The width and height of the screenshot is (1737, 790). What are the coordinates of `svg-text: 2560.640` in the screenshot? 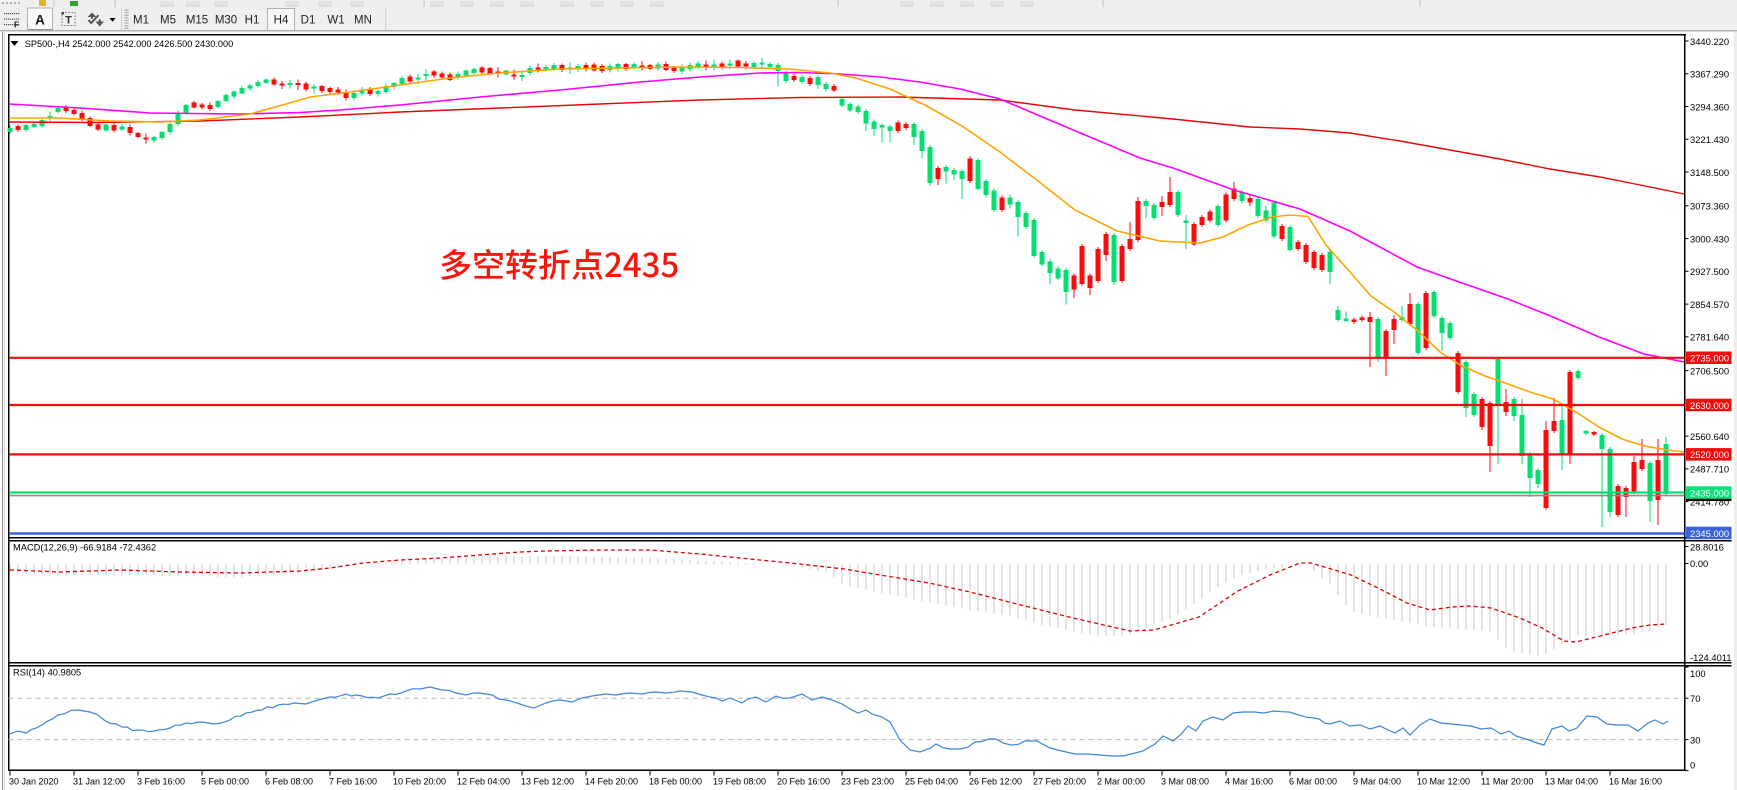 It's located at (1709, 436).